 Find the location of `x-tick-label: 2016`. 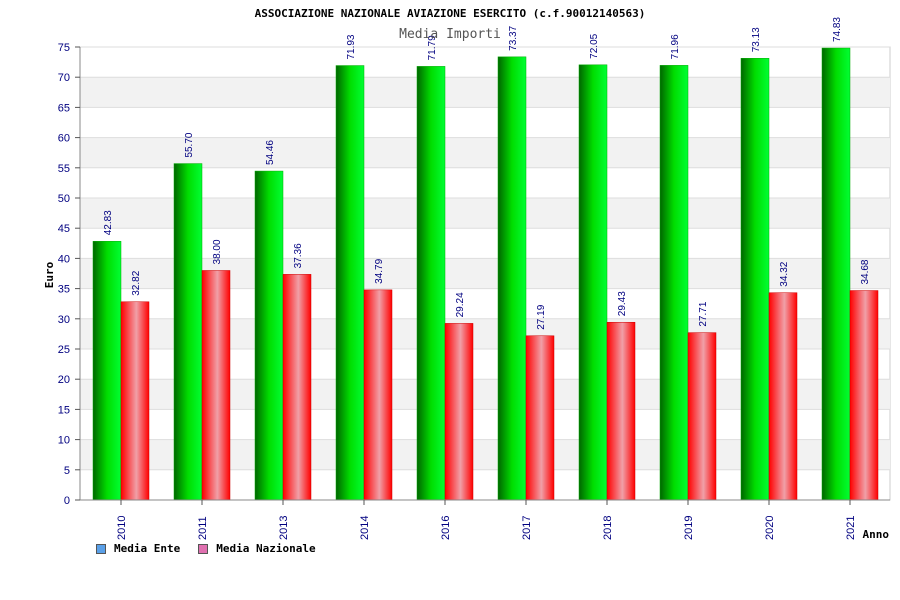

x-tick-label: 2016 is located at coordinates (446, 528).